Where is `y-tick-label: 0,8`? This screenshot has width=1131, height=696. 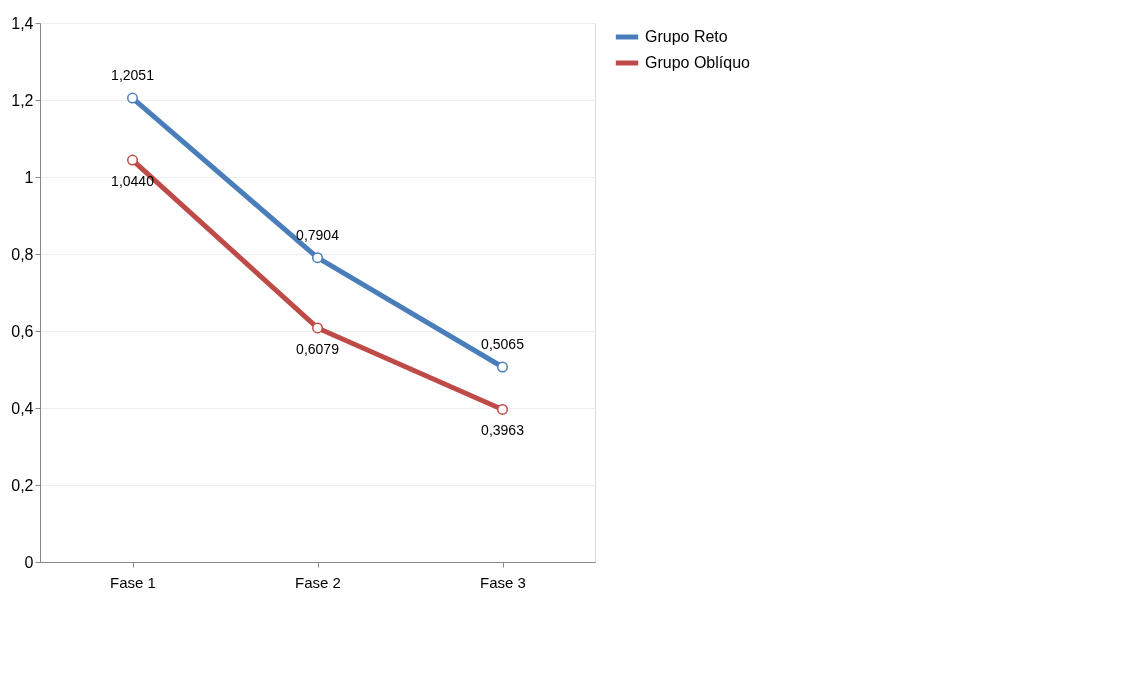 y-tick-label: 0,8 is located at coordinates (22, 254).